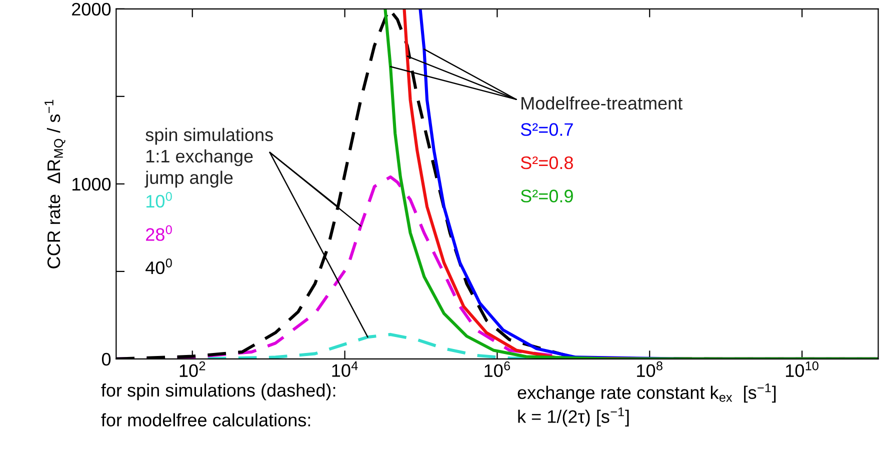 The image size is (880, 468). Describe the element at coordinates (649, 369) in the screenshot. I see `x-tick-label: 10$^{8}$` at that location.